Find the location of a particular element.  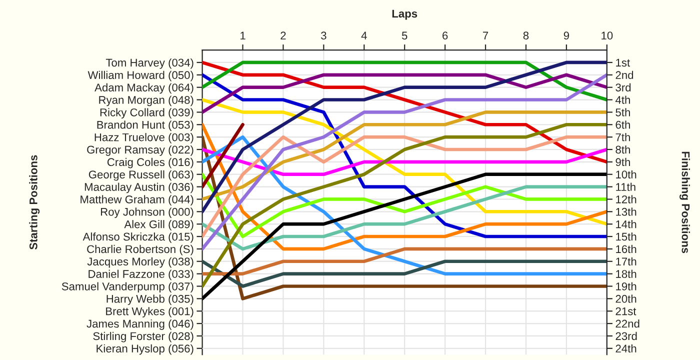

y2-tick-label: 18th is located at coordinates (626, 274).